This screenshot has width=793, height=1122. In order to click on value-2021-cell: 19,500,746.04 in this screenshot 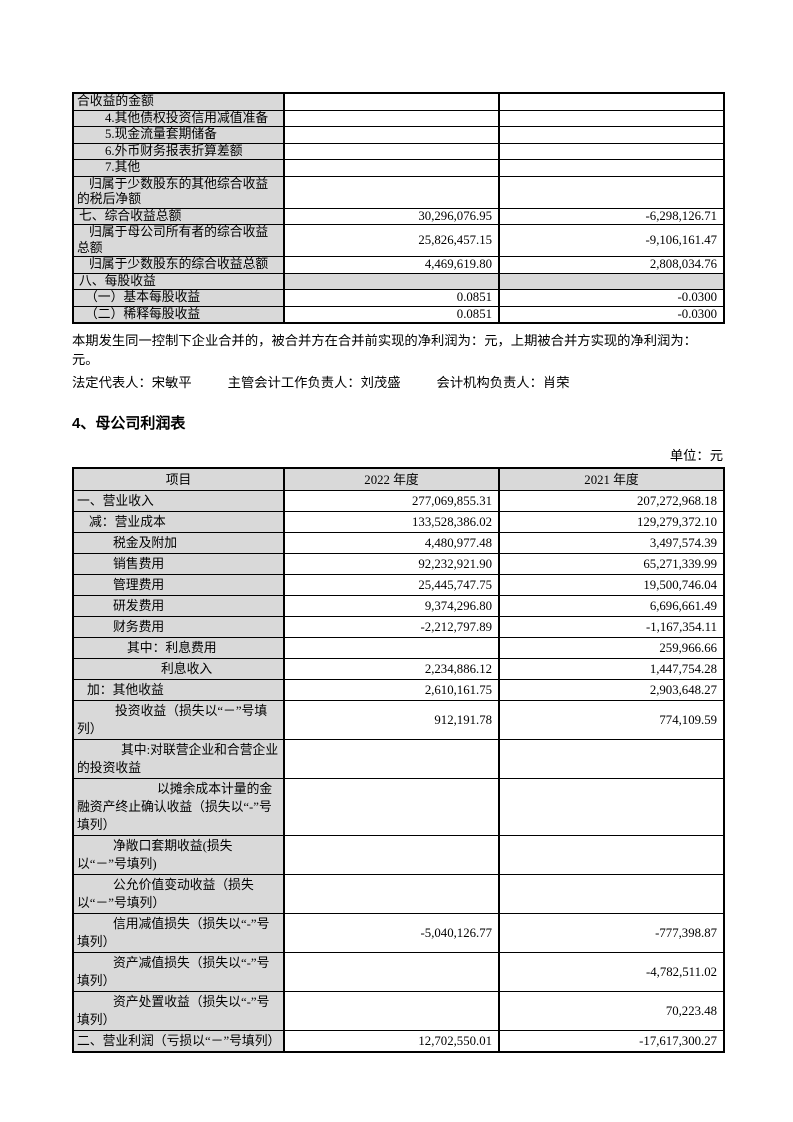, I will do `click(611, 585)`.